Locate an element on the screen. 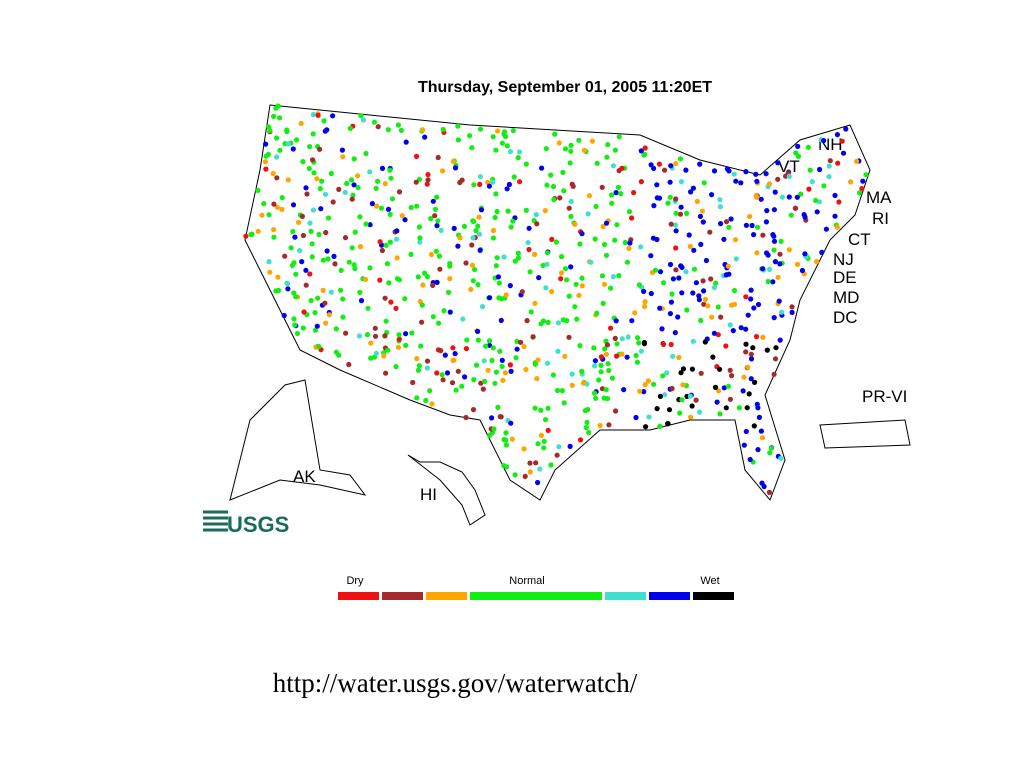 The width and height of the screenshot is (1024, 768). state-label: HI is located at coordinates (428, 494).